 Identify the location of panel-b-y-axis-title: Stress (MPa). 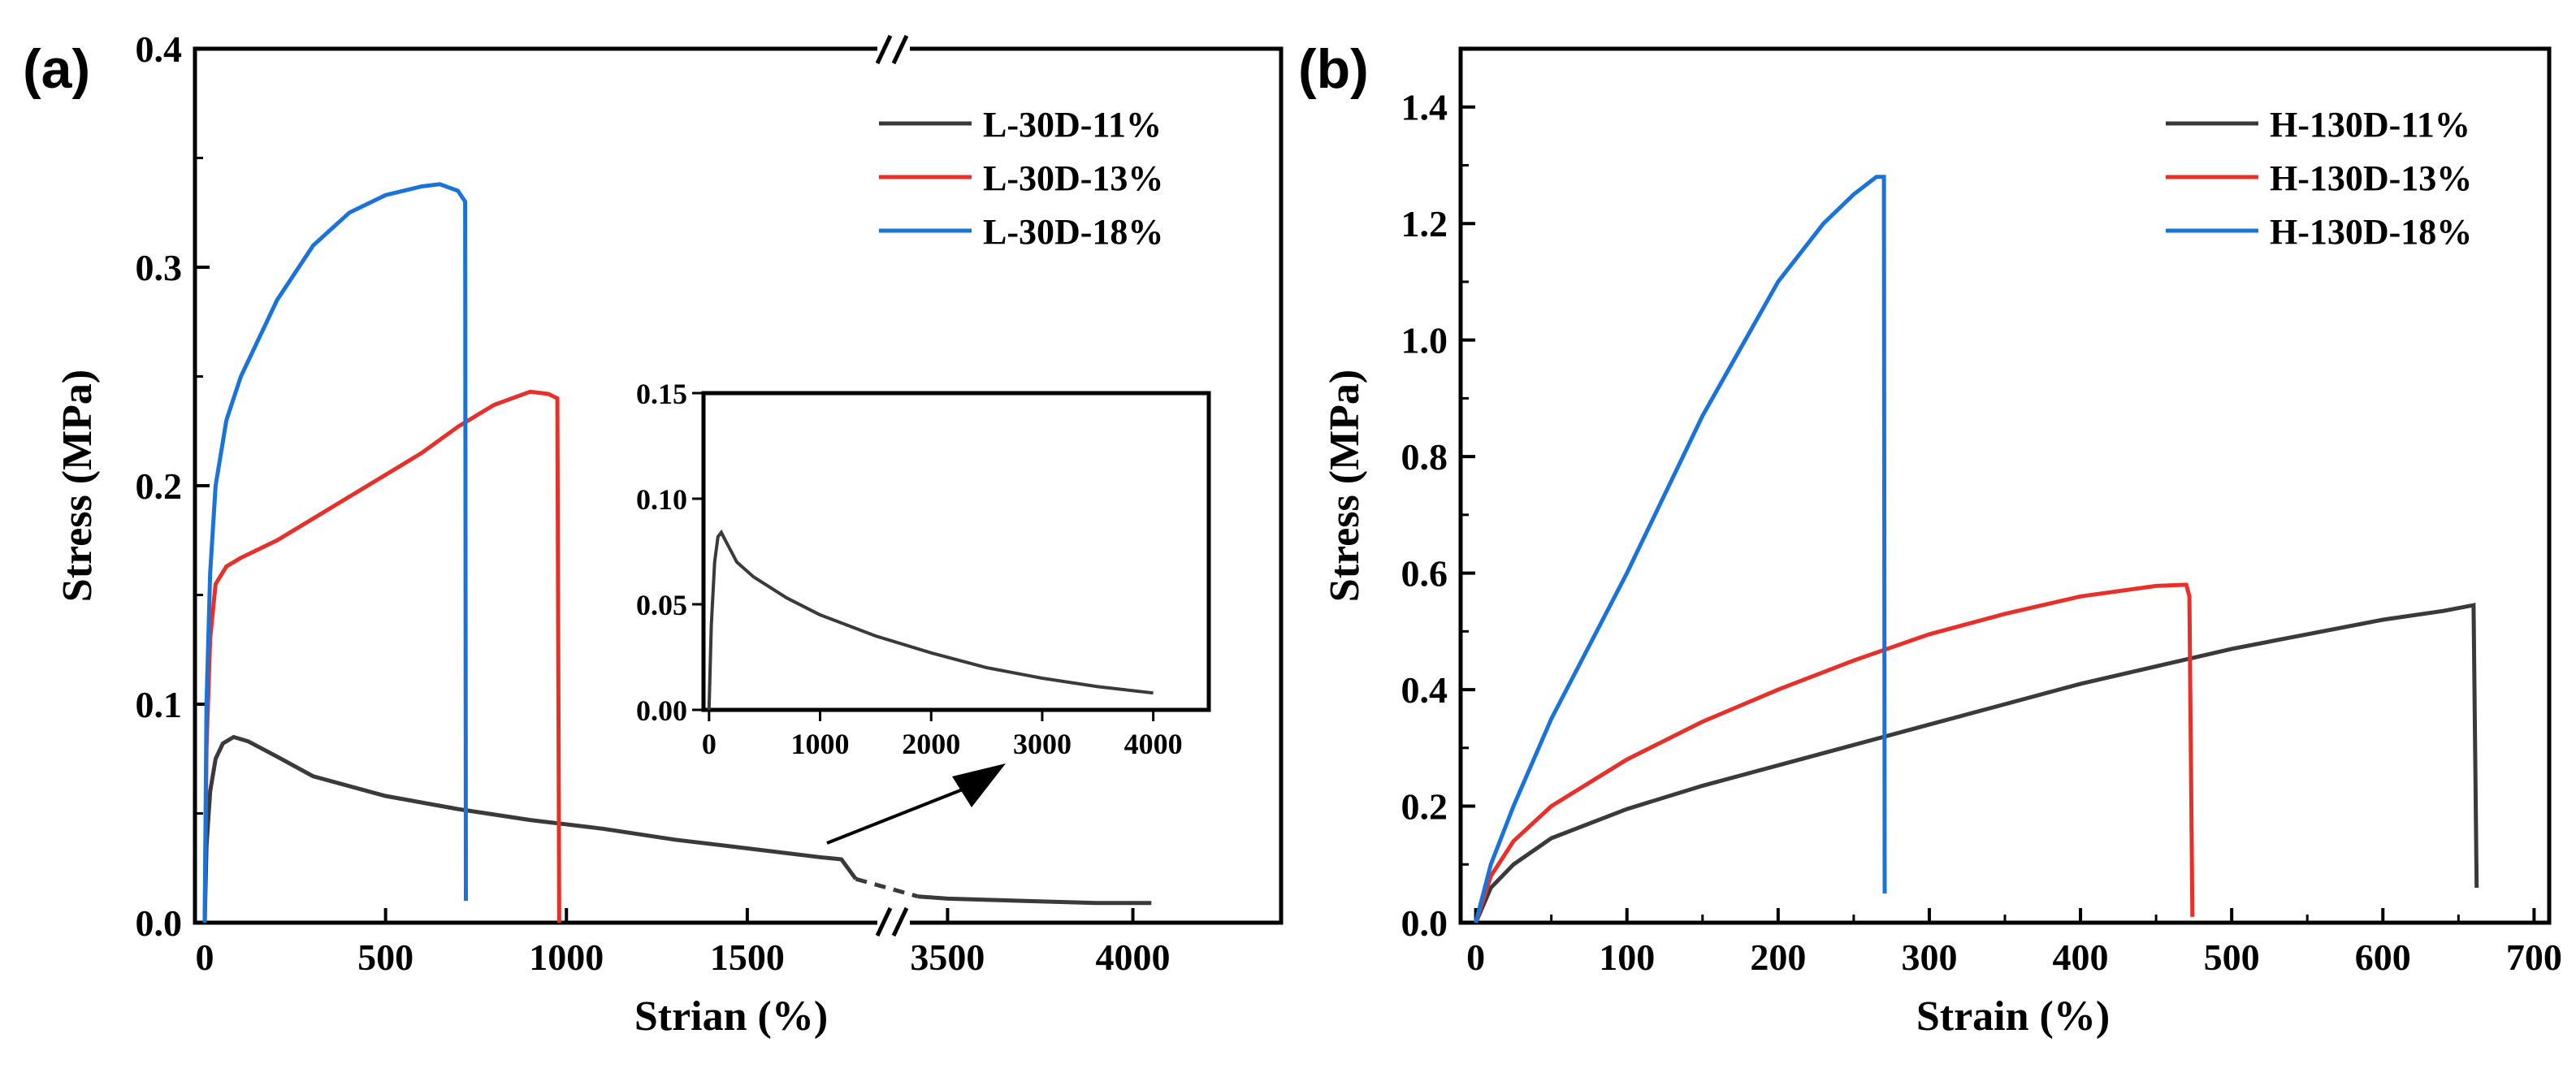
(1345, 486).